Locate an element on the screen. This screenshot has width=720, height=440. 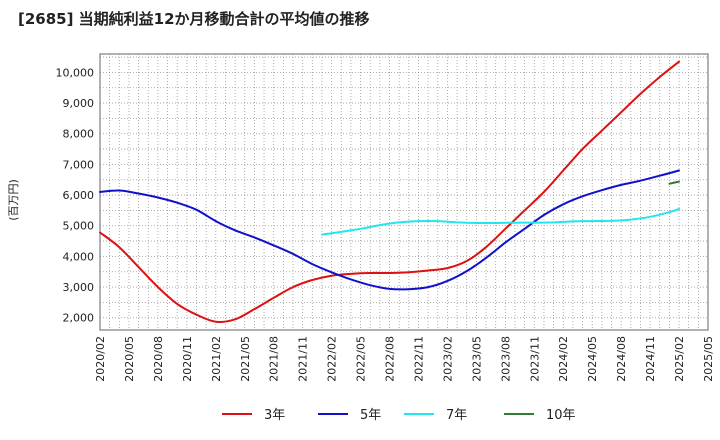
x-tick-label: 2023/08 is located at coordinates (505, 359).